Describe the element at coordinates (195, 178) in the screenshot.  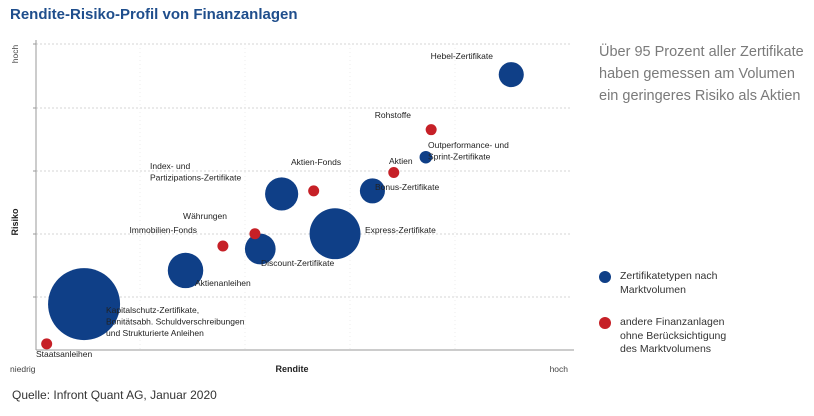
I see `point-label: Partizipations-Zertifikate` at that location.